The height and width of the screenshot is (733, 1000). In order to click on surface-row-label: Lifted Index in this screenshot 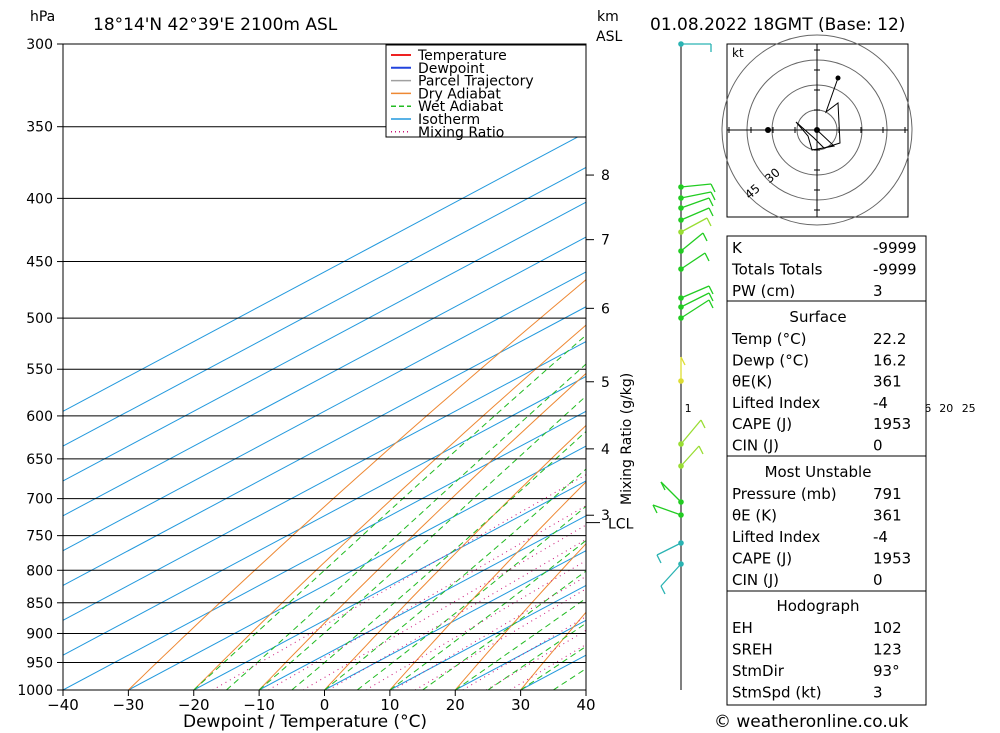, I will do `click(776, 403)`.